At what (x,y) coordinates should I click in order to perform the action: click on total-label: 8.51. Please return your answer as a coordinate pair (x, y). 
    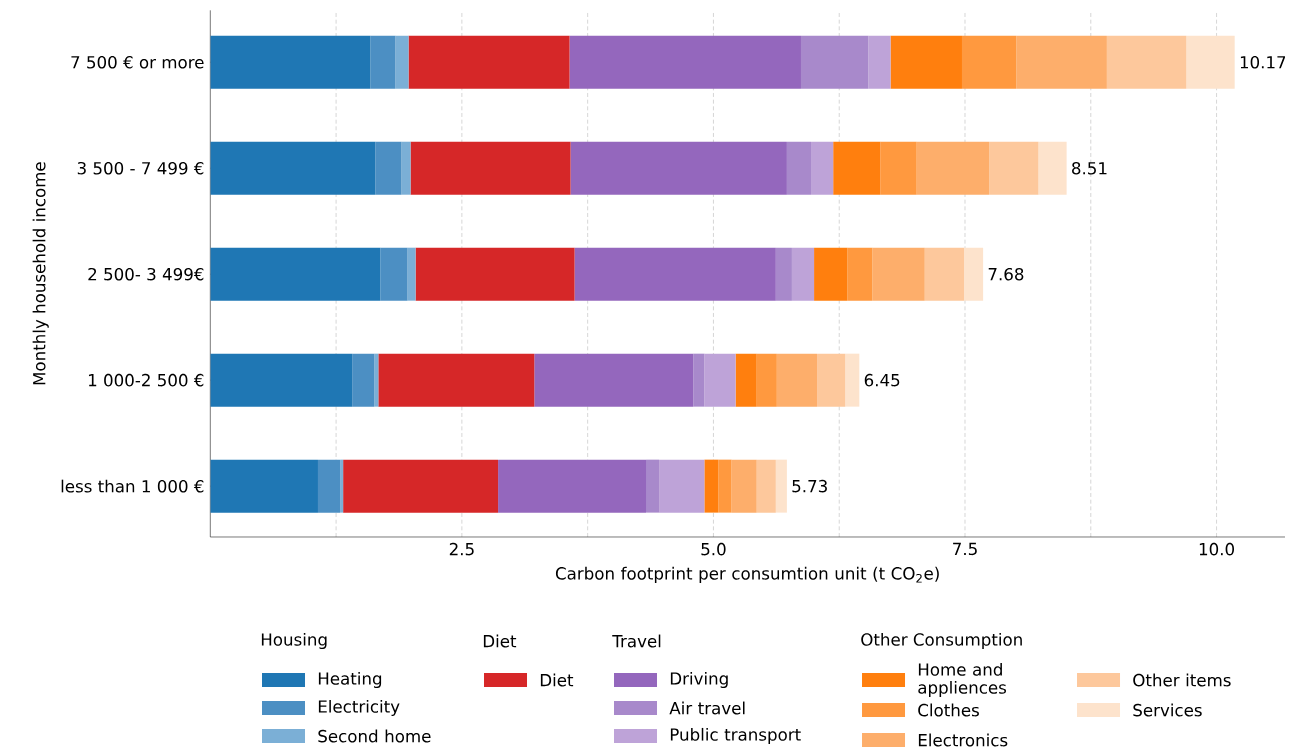
    Looking at the image, I should click on (1089, 168).